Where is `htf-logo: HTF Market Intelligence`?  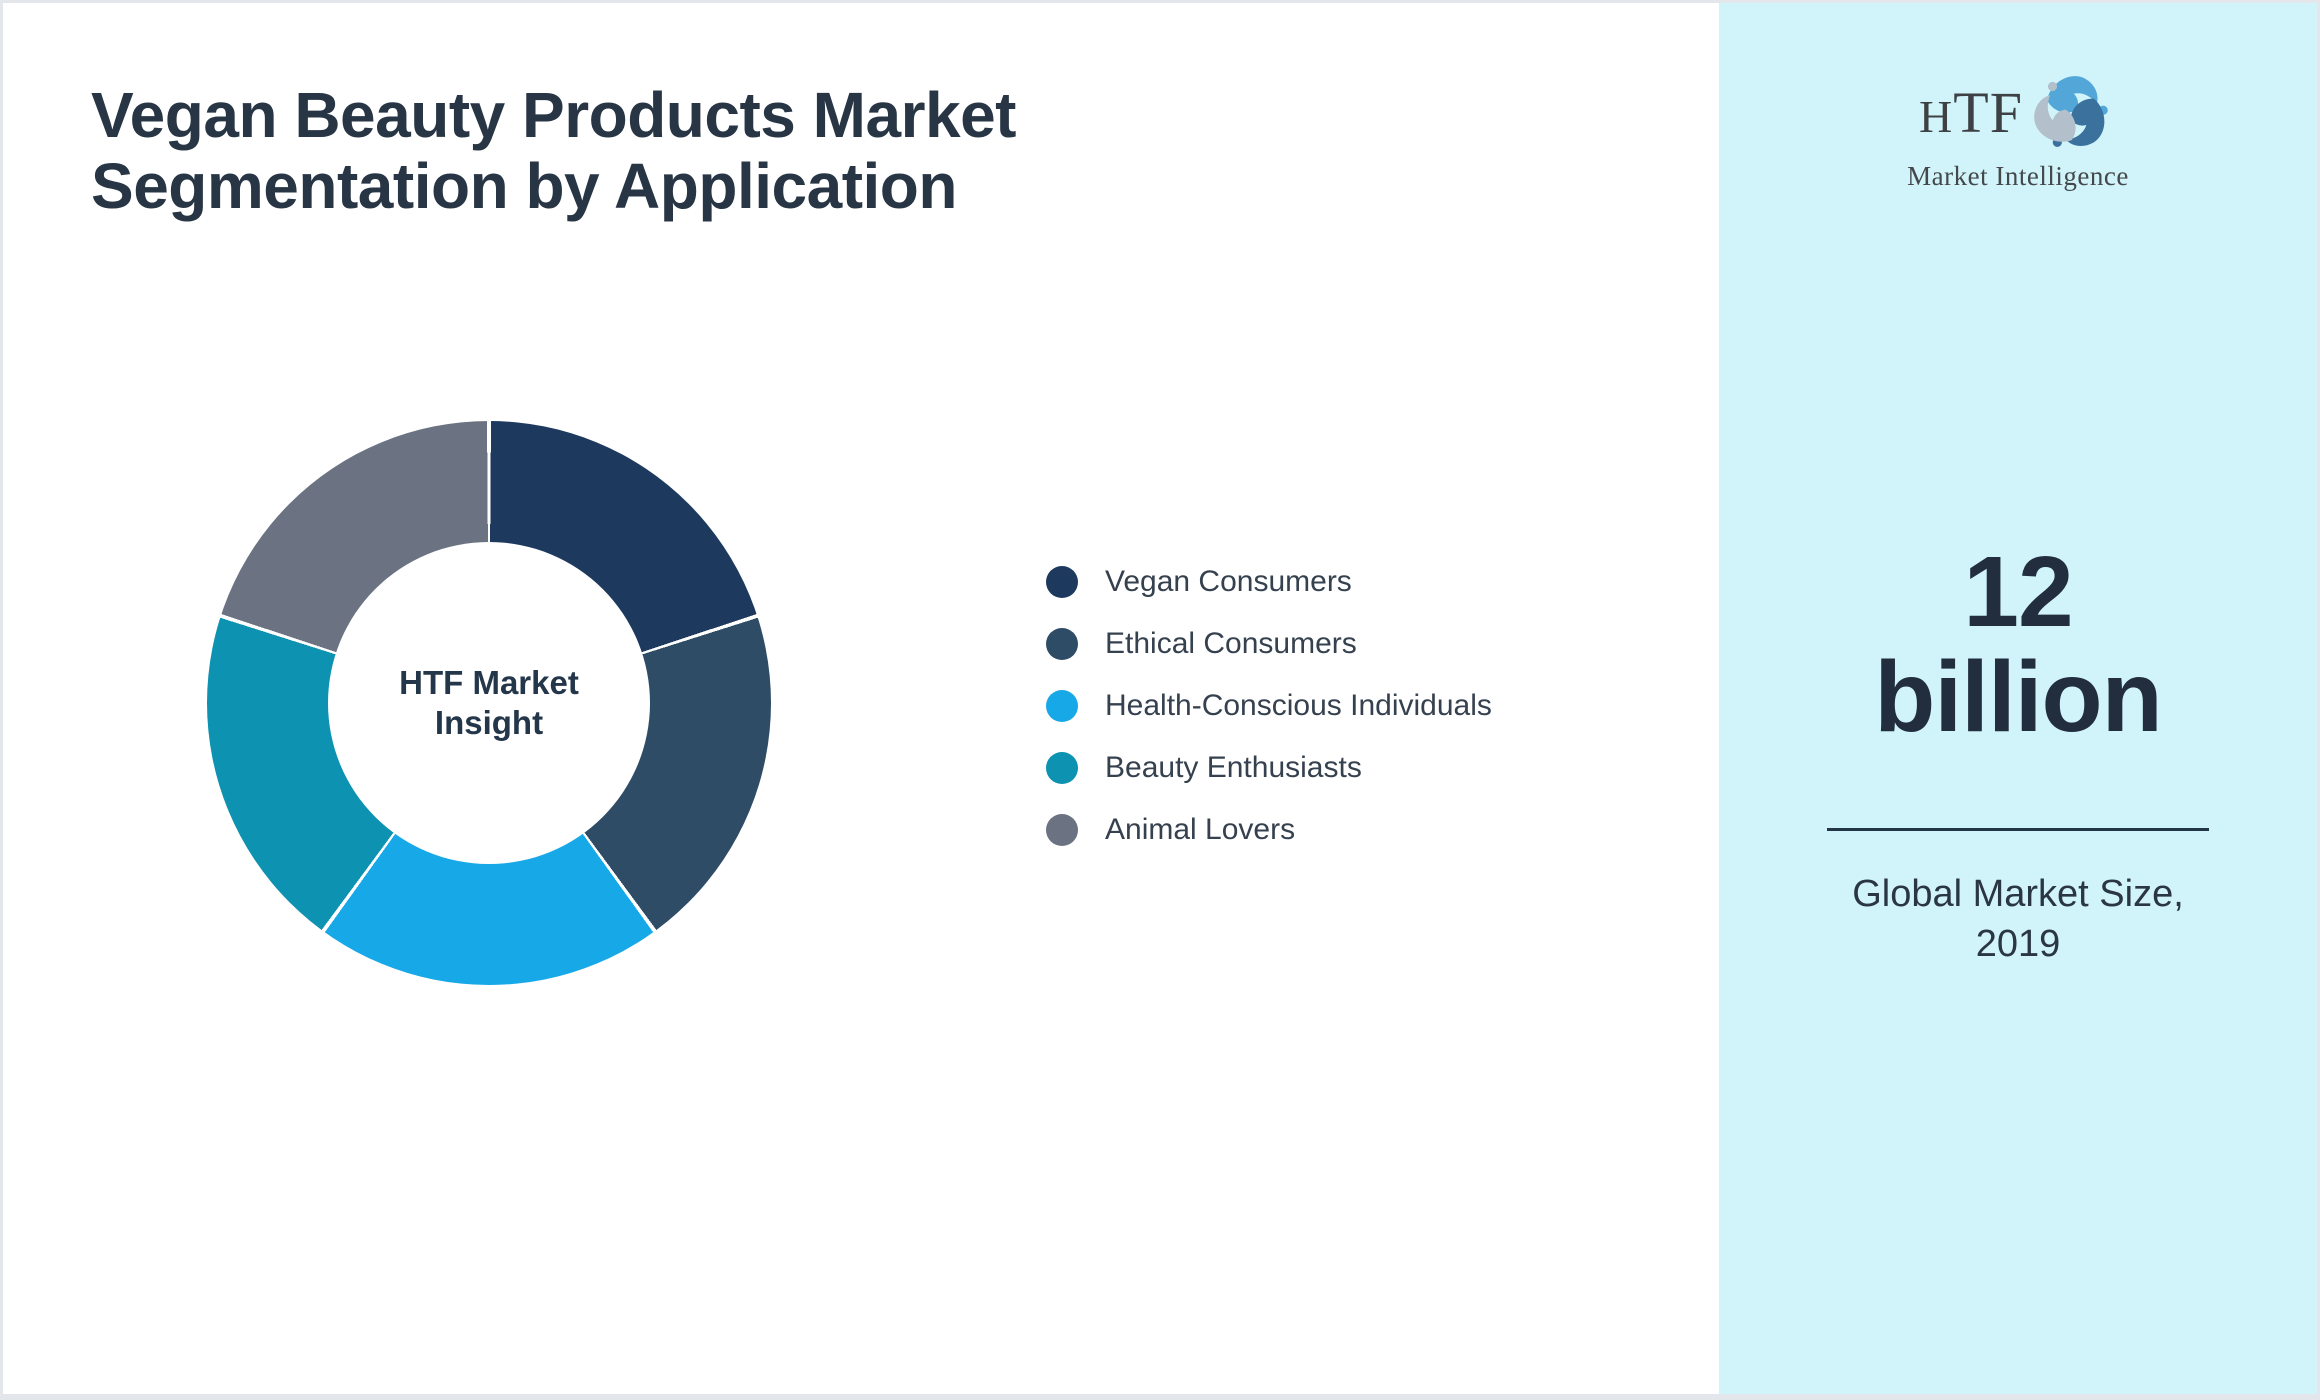
htf-logo: HTF Market Intelligence is located at coordinates (2018, 129).